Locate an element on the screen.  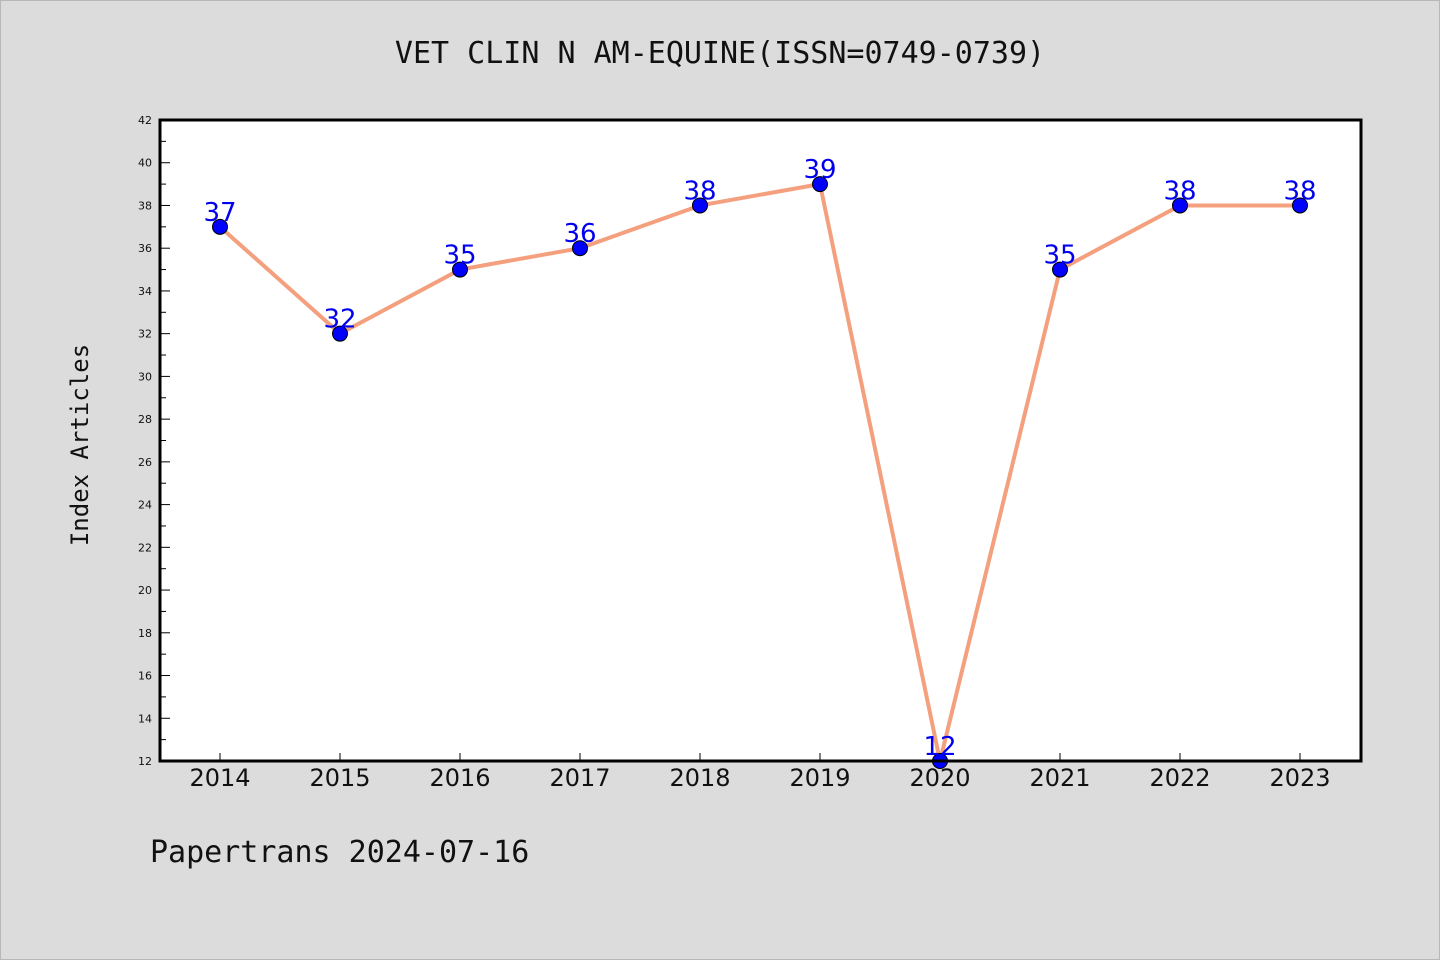
x-tick-label: 2018 is located at coordinates (699, 778).